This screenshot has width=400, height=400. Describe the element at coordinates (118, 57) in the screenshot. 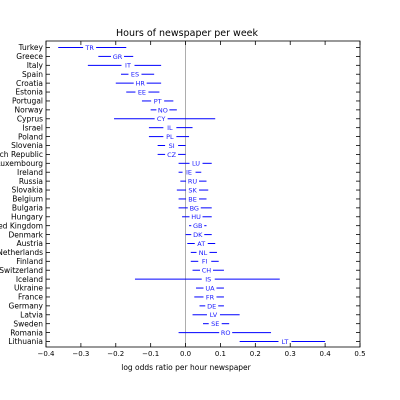

I see `estimate-code-label: GR` at that location.